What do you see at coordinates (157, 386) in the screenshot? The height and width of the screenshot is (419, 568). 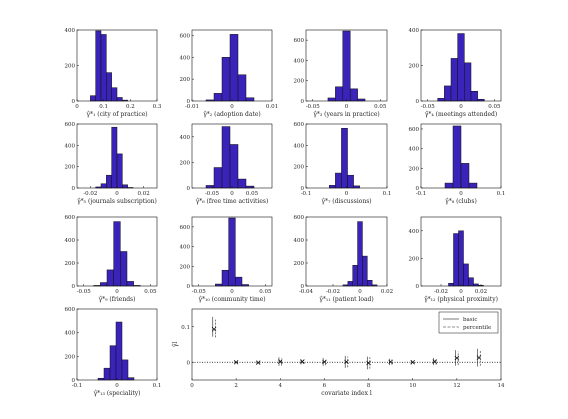 I see `x-tick-label: 0.1` at bounding box center [157, 386].